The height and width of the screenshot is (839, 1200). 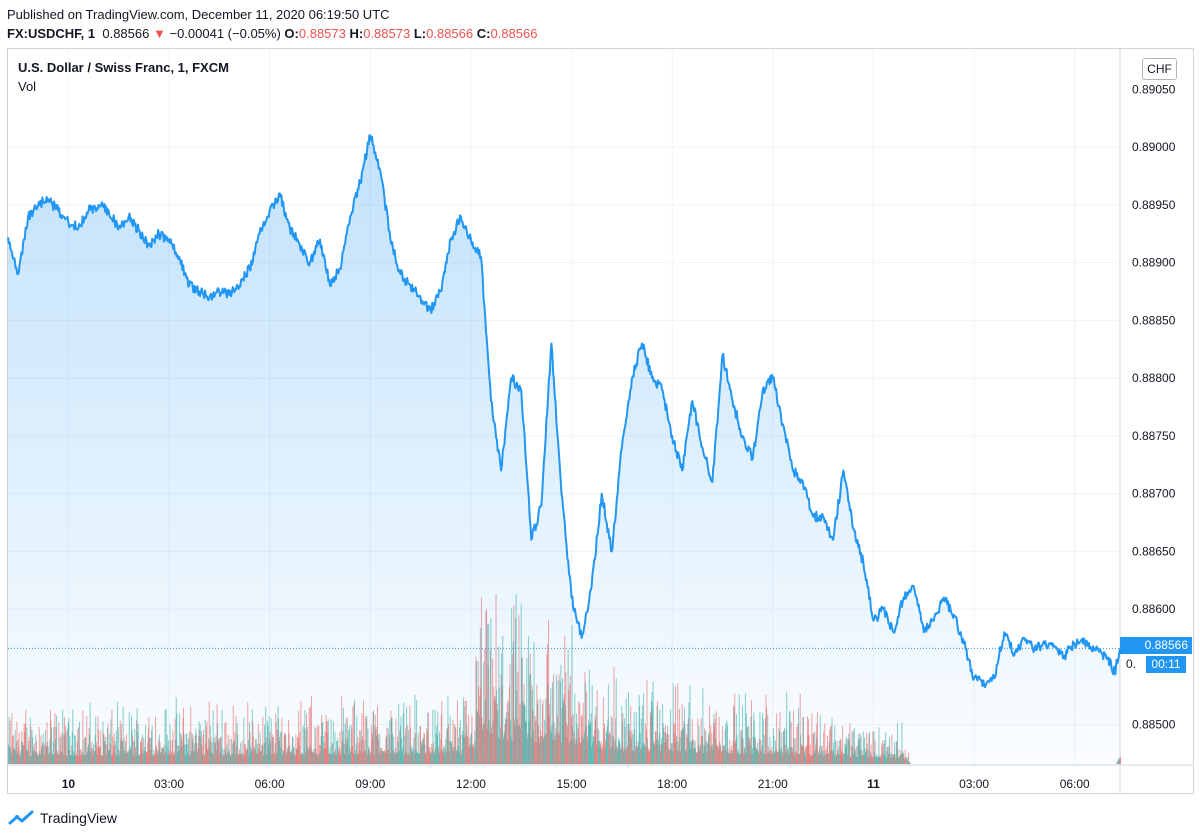 I want to click on high-value: 0.88573, so click(x=387, y=33).